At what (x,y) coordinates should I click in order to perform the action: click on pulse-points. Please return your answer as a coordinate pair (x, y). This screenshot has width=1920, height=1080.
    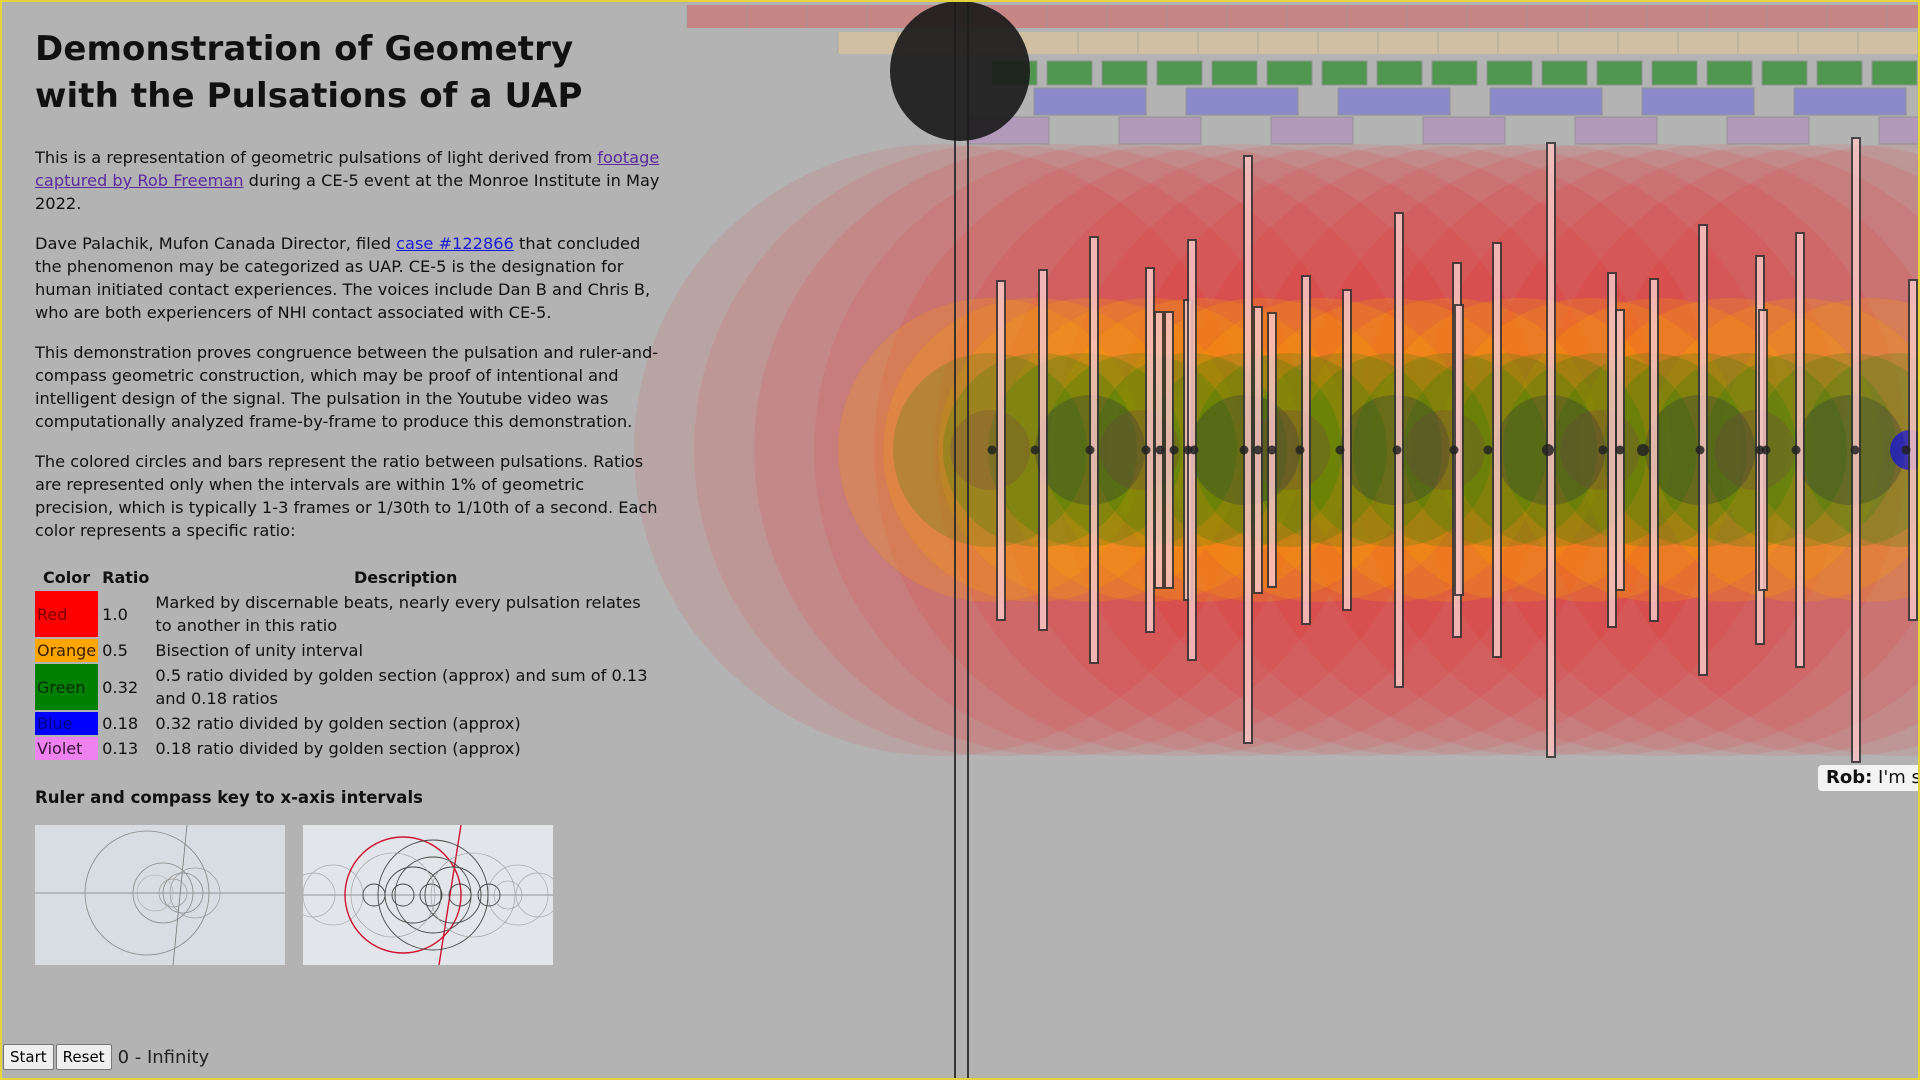
    Looking at the image, I should click on (1449, 450).